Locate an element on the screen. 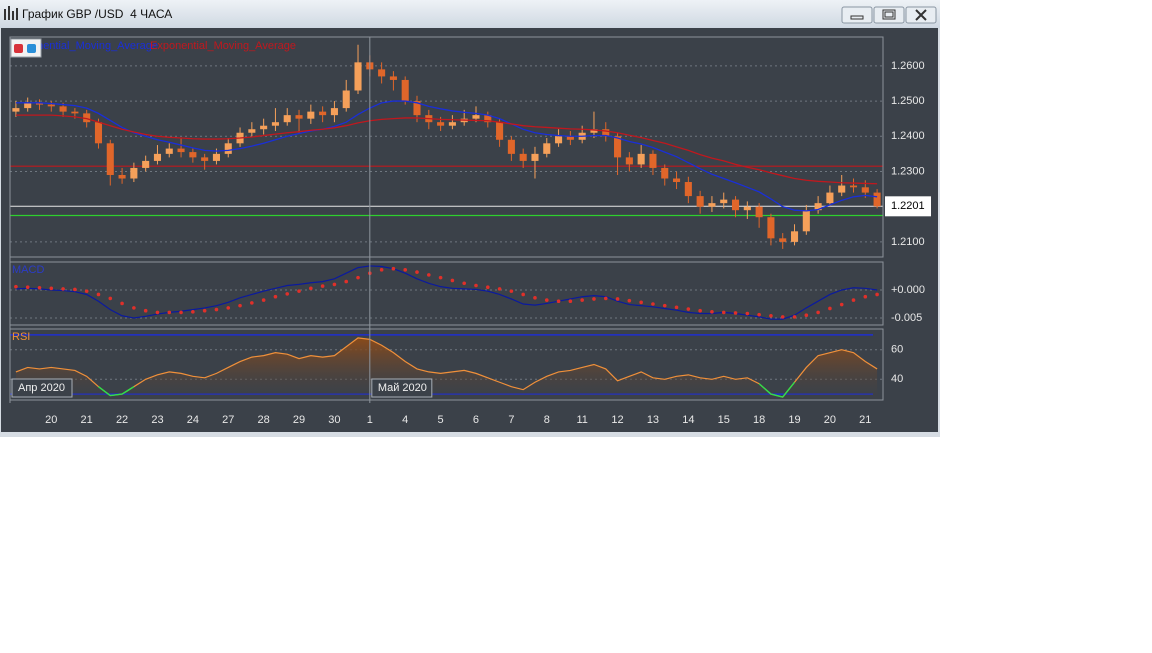 This screenshot has width=1152, height=653. x-tick-label: 14 is located at coordinates (688, 420).